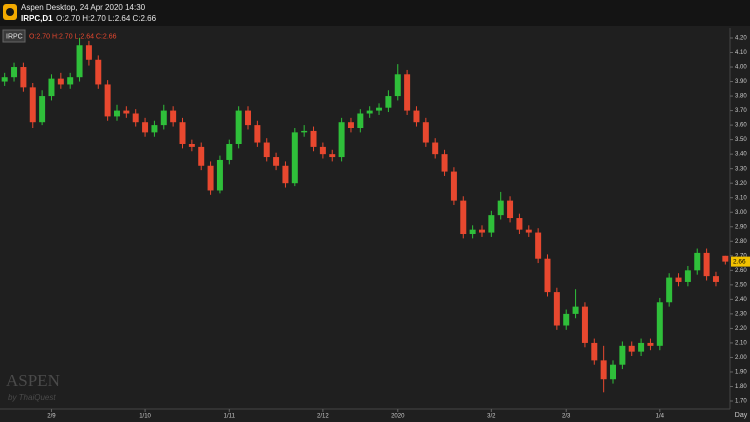 The width and height of the screenshot is (750, 422). I want to click on x-axis-label: Day, so click(741, 415).